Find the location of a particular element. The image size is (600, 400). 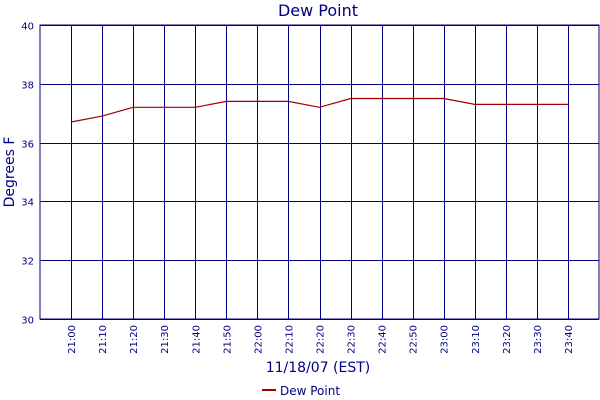

legend: Dew Point is located at coordinates (301, 391).